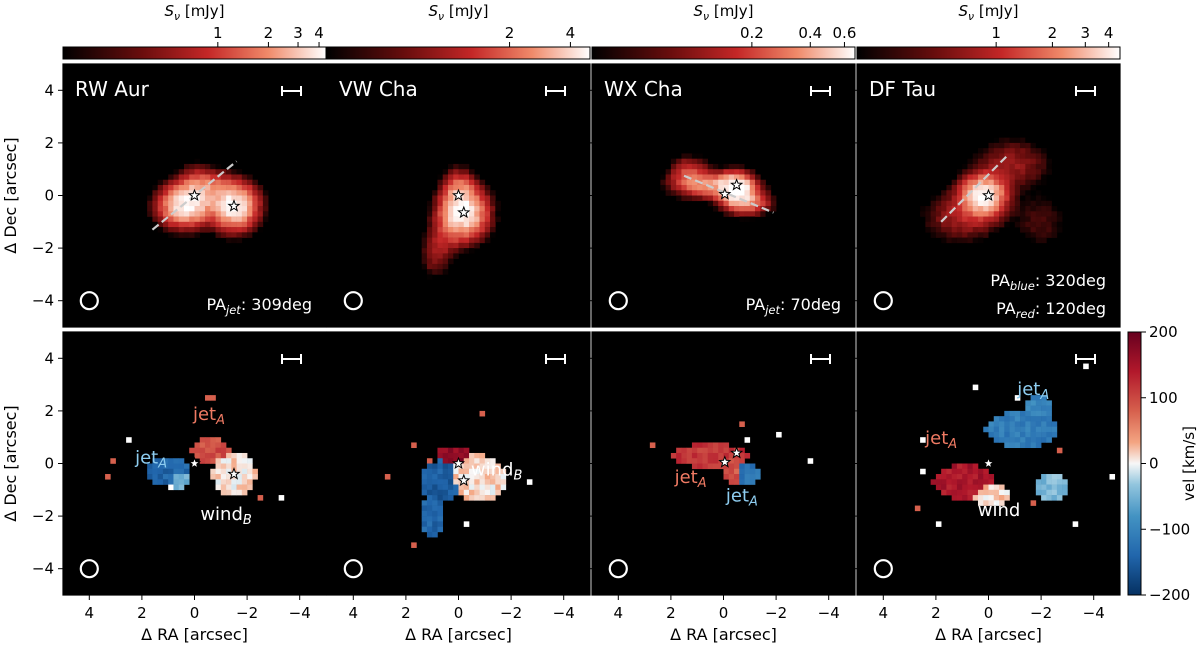 The height and width of the screenshot is (648, 1200). I want to click on x-tick-label: −2, so click(511, 613).